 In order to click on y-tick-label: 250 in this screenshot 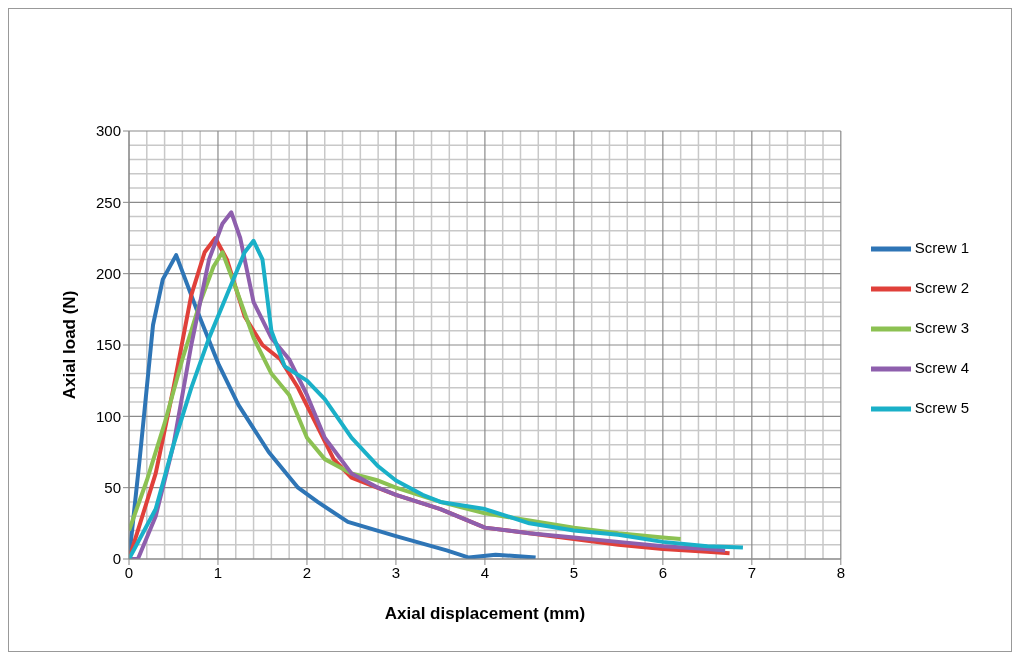, I will do `click(108, 202)`.